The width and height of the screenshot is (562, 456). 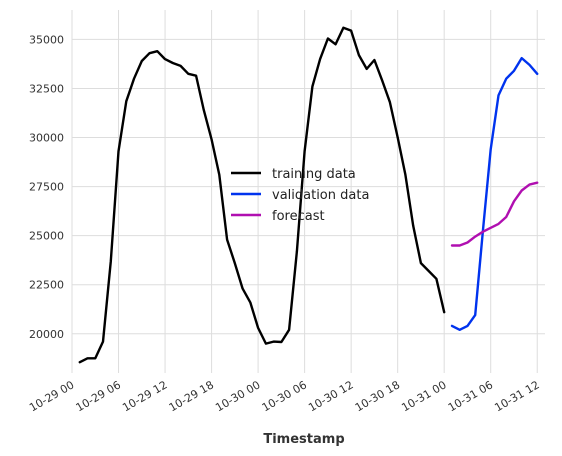 What do you see at coordinates (284, 396) in the screenshot?
I see `x-tick-label: 10-30 06` at bounding box center [284, 396].